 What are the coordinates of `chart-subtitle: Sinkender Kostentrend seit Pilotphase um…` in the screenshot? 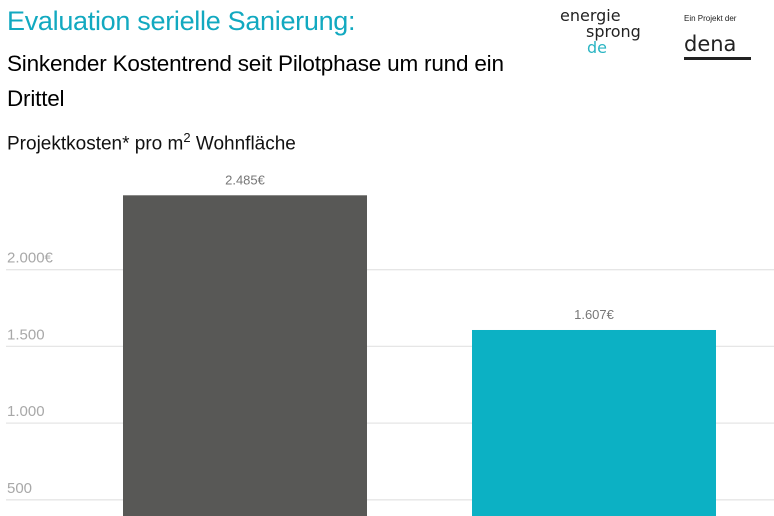 It's located at (255, 81).